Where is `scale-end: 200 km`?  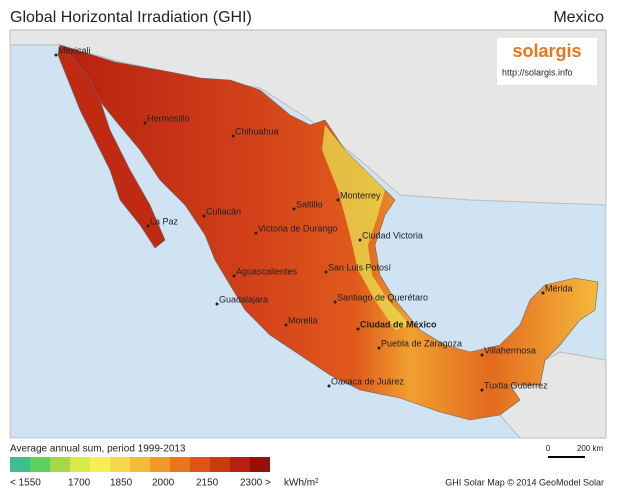 scale-end: 200 km is located at coordinates (590, 448).